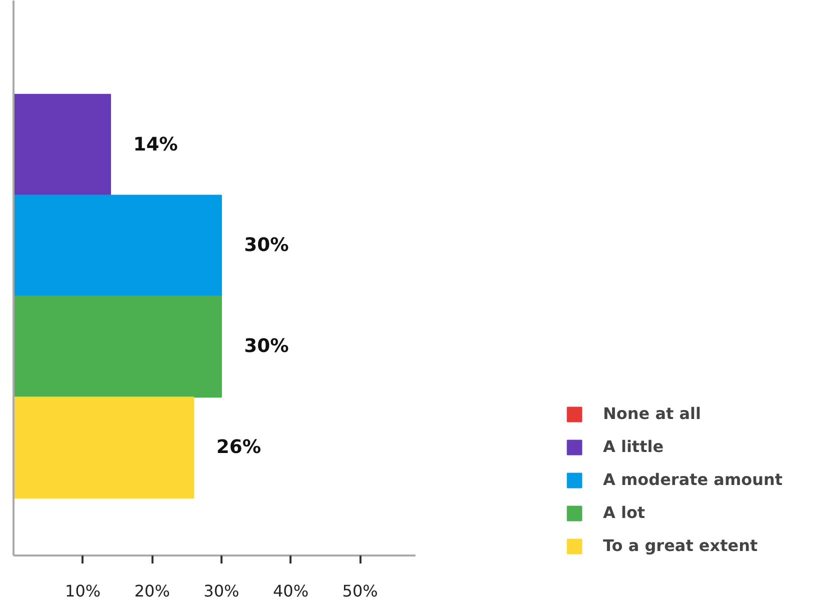  What do you see at coordinates (693, 479) in the screenshot?
I see `legend-label: A moderate amount` at bounding box center [693, 479].